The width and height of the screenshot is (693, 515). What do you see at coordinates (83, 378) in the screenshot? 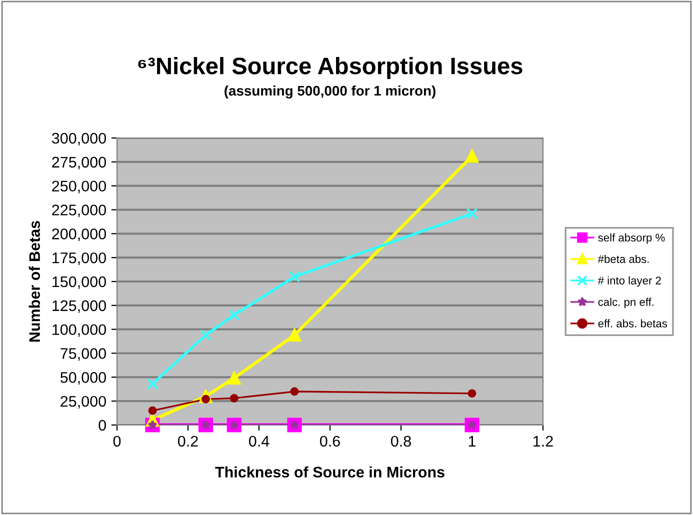
I see `y-tick-label: 50,000` at bounding box center [83, 378].